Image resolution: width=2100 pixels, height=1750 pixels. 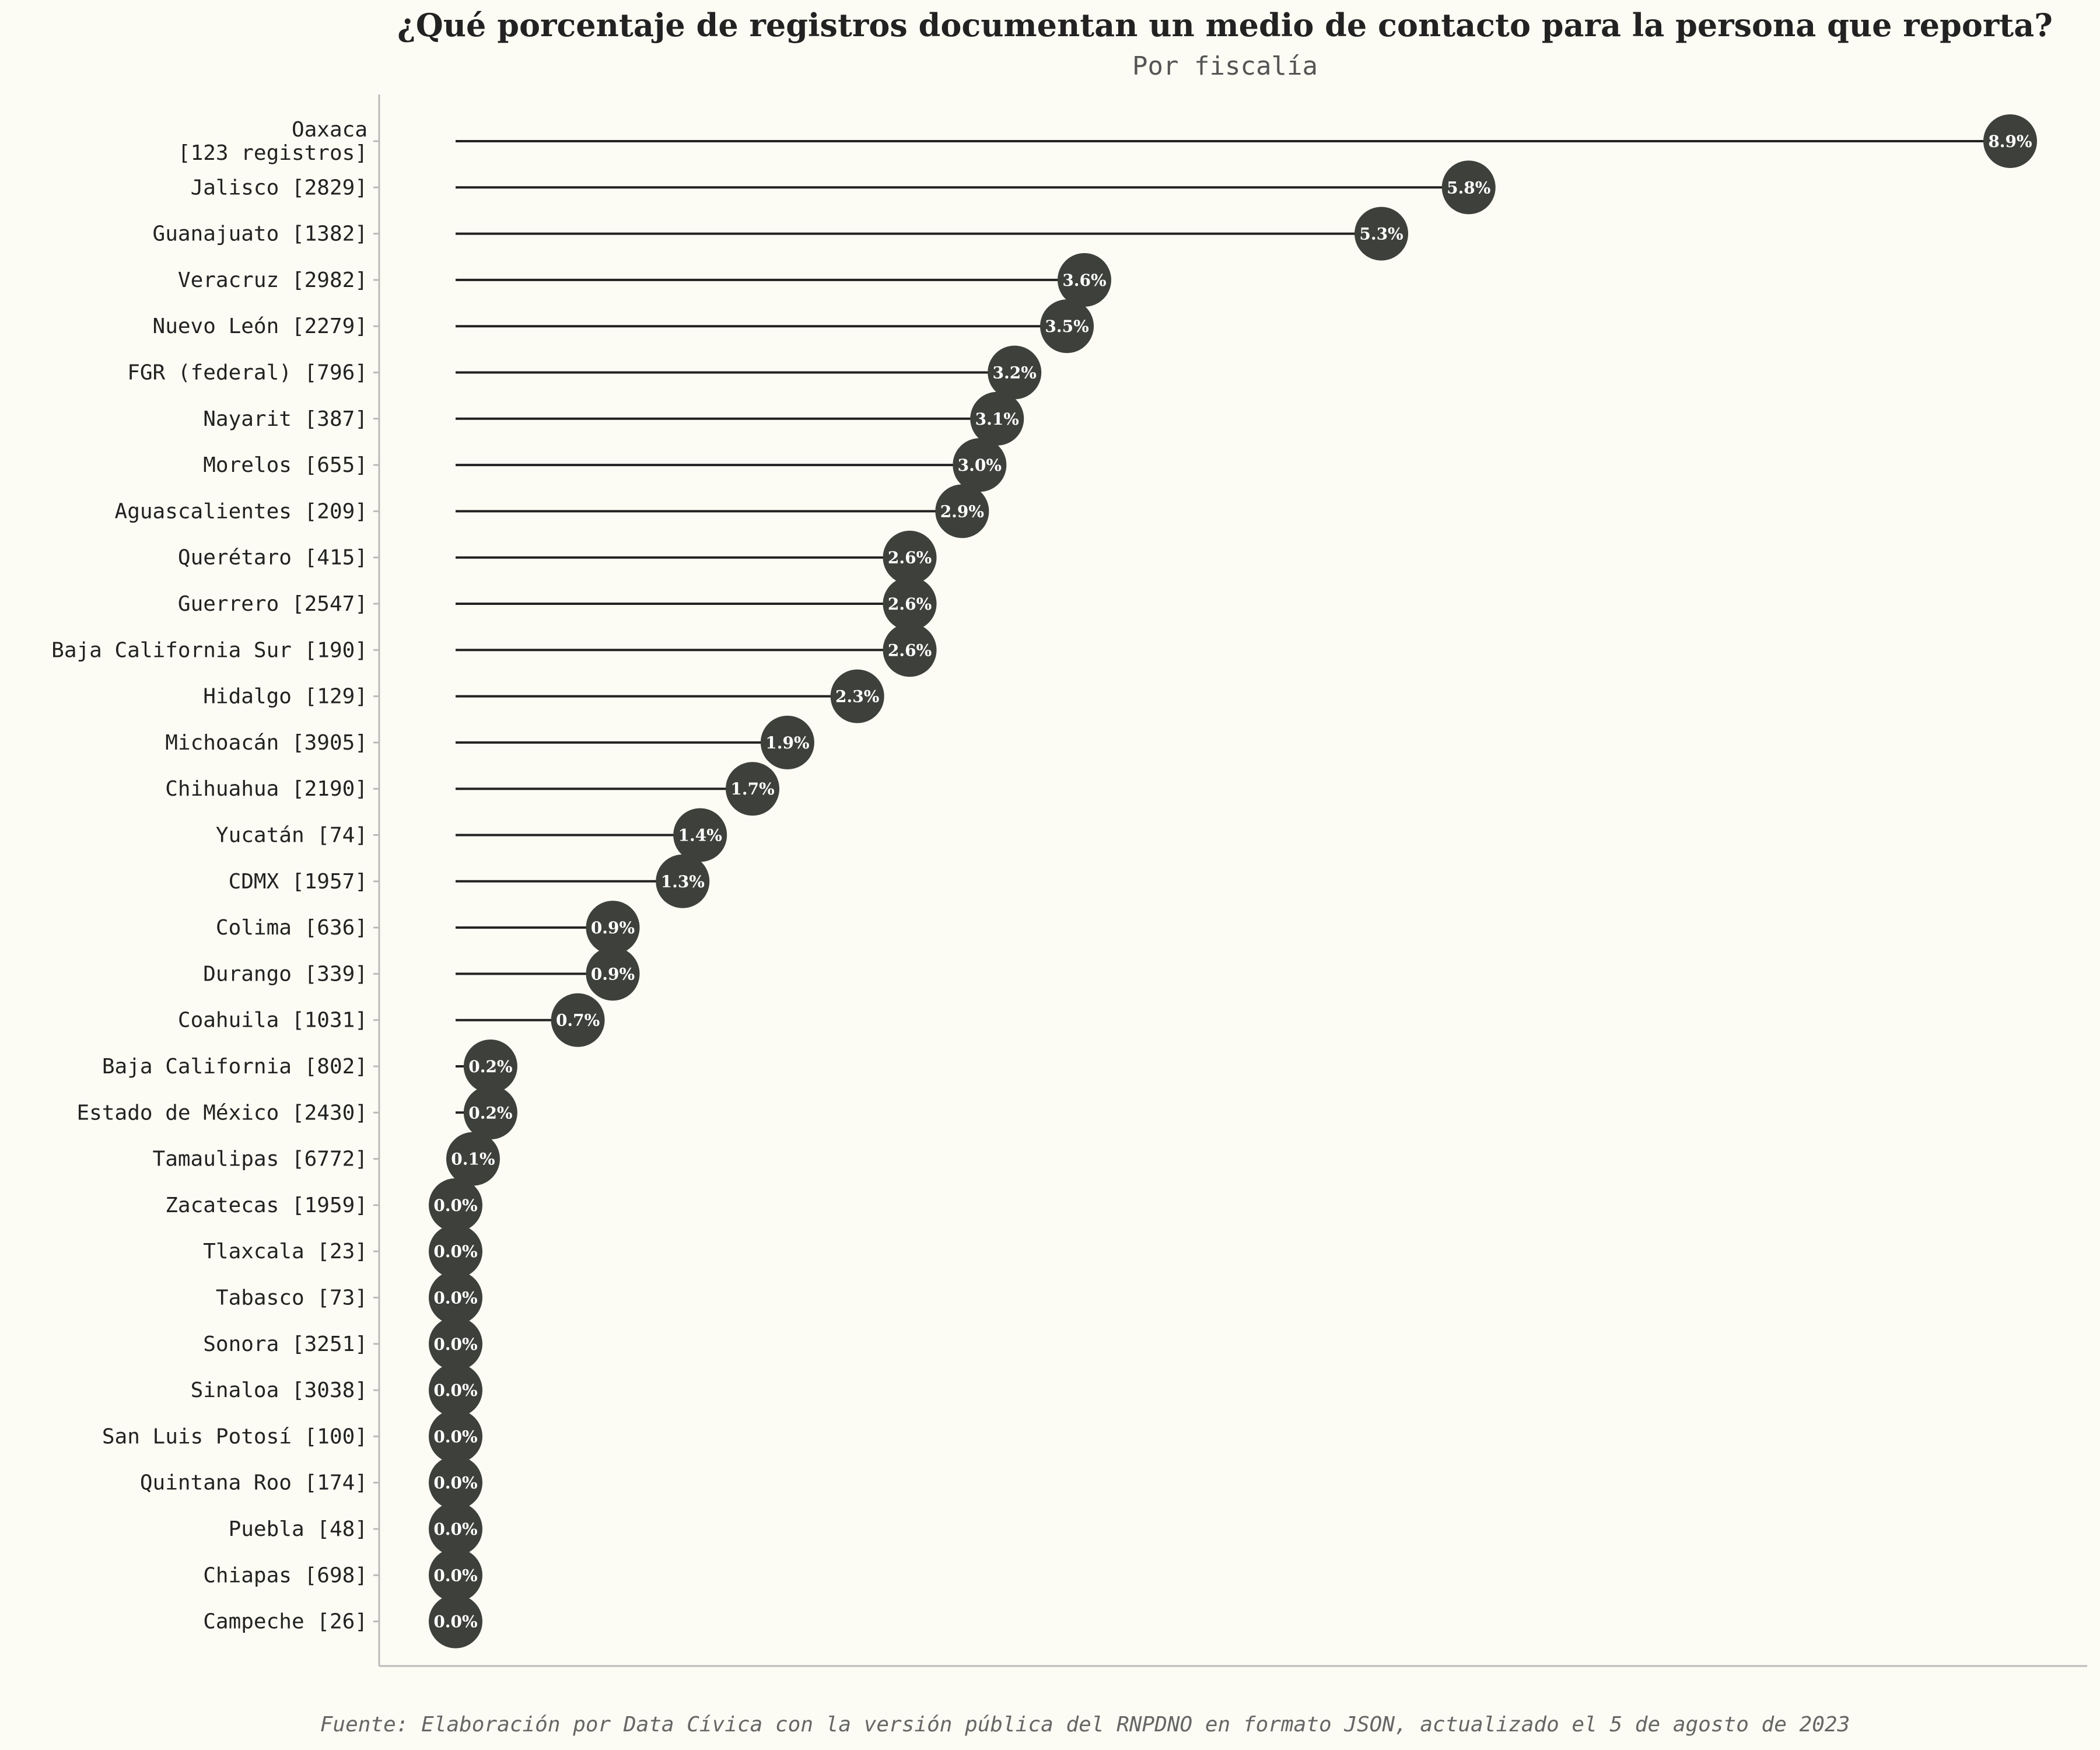 I want to click on category-label-line: Chiapas [698], so click(x=285, y=1575).